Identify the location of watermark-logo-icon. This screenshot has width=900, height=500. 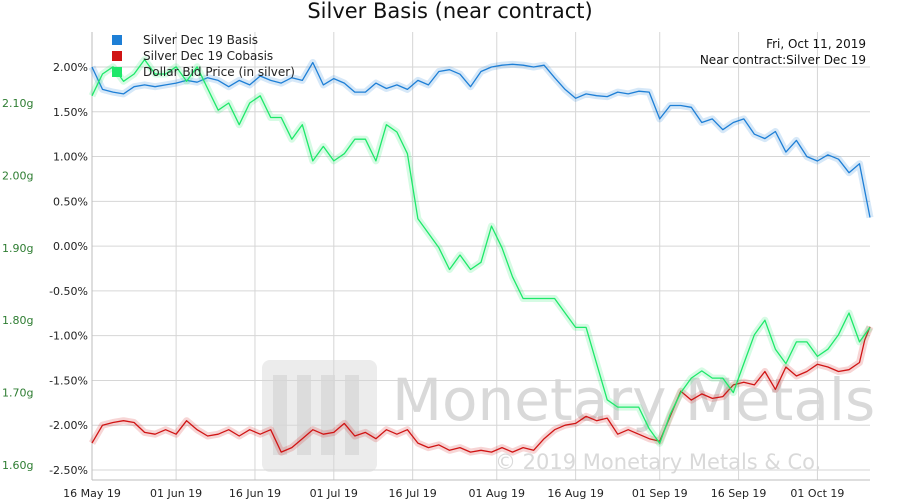
(319, 416).